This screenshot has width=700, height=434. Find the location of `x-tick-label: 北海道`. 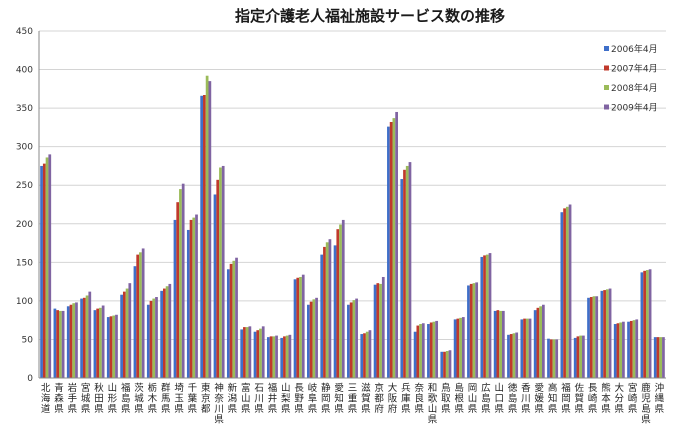

x-tick-label: 北海道 is located at coordinates (46, 399).